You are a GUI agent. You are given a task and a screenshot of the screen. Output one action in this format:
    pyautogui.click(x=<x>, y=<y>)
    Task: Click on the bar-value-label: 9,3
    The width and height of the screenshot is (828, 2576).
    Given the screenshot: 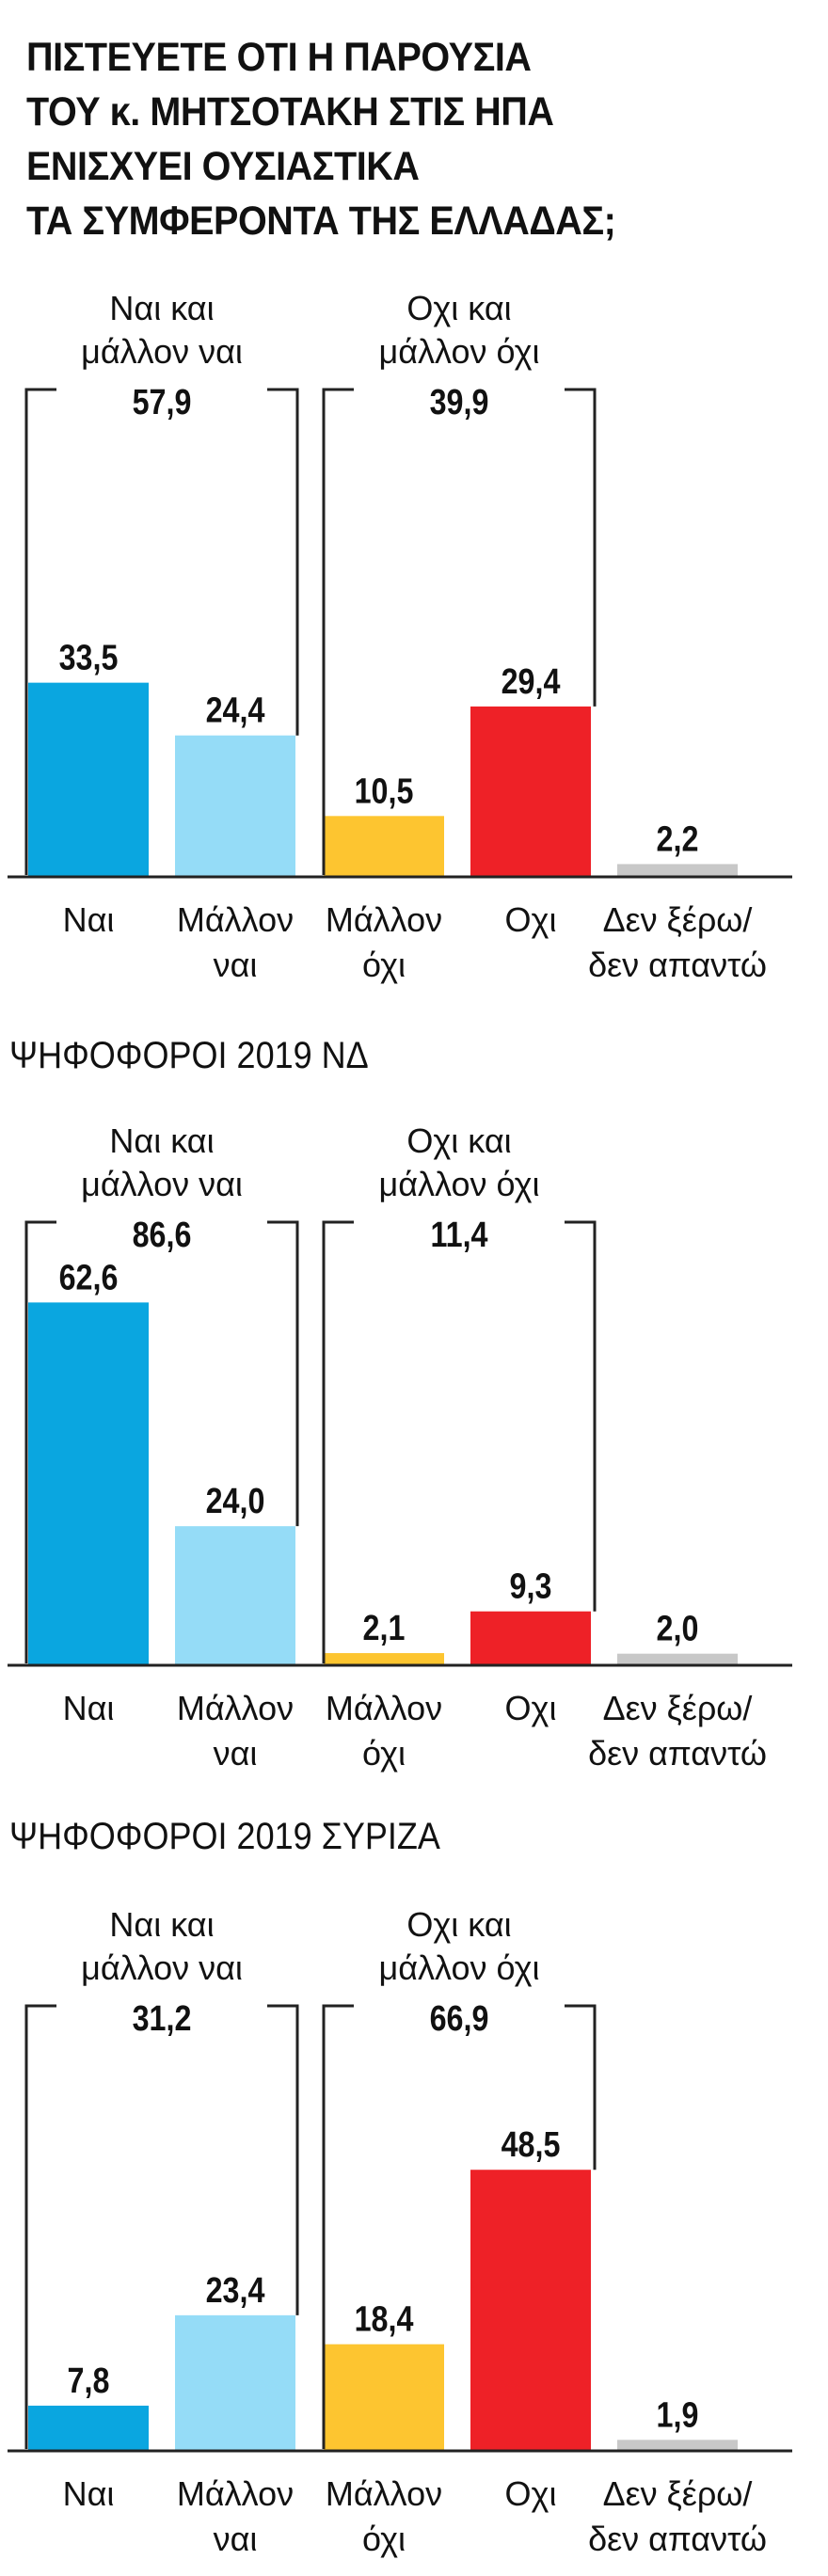 What is the action you would take?
    pyautogui.click(x=531, y=1586)
    